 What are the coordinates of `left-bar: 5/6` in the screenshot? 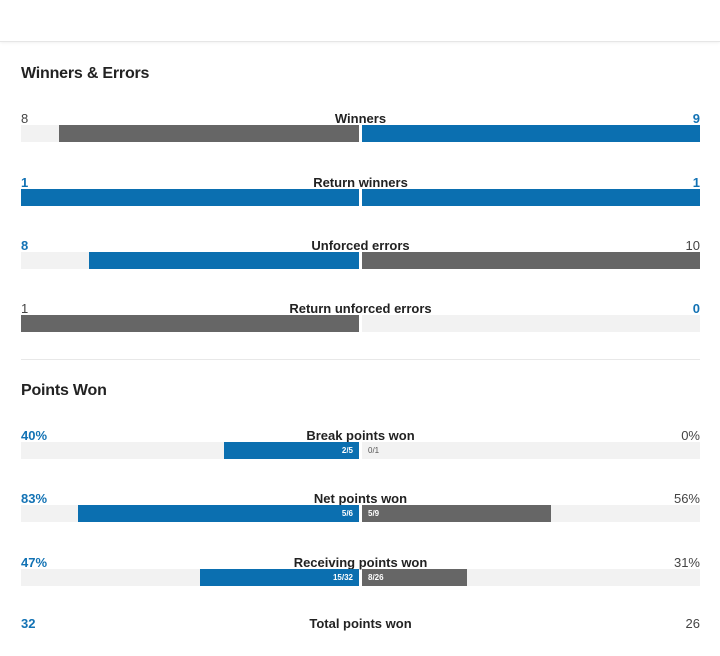 It's located at (190, 513).